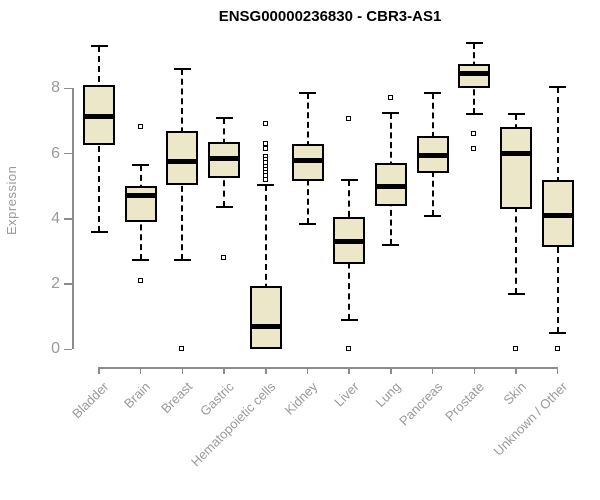 The width and height of the screenshot is (600, 500). Describe the element at coordinates (530, 419) in the screenshot. I see `x-category-label-unknown-other: Unknown / Other` at that location.